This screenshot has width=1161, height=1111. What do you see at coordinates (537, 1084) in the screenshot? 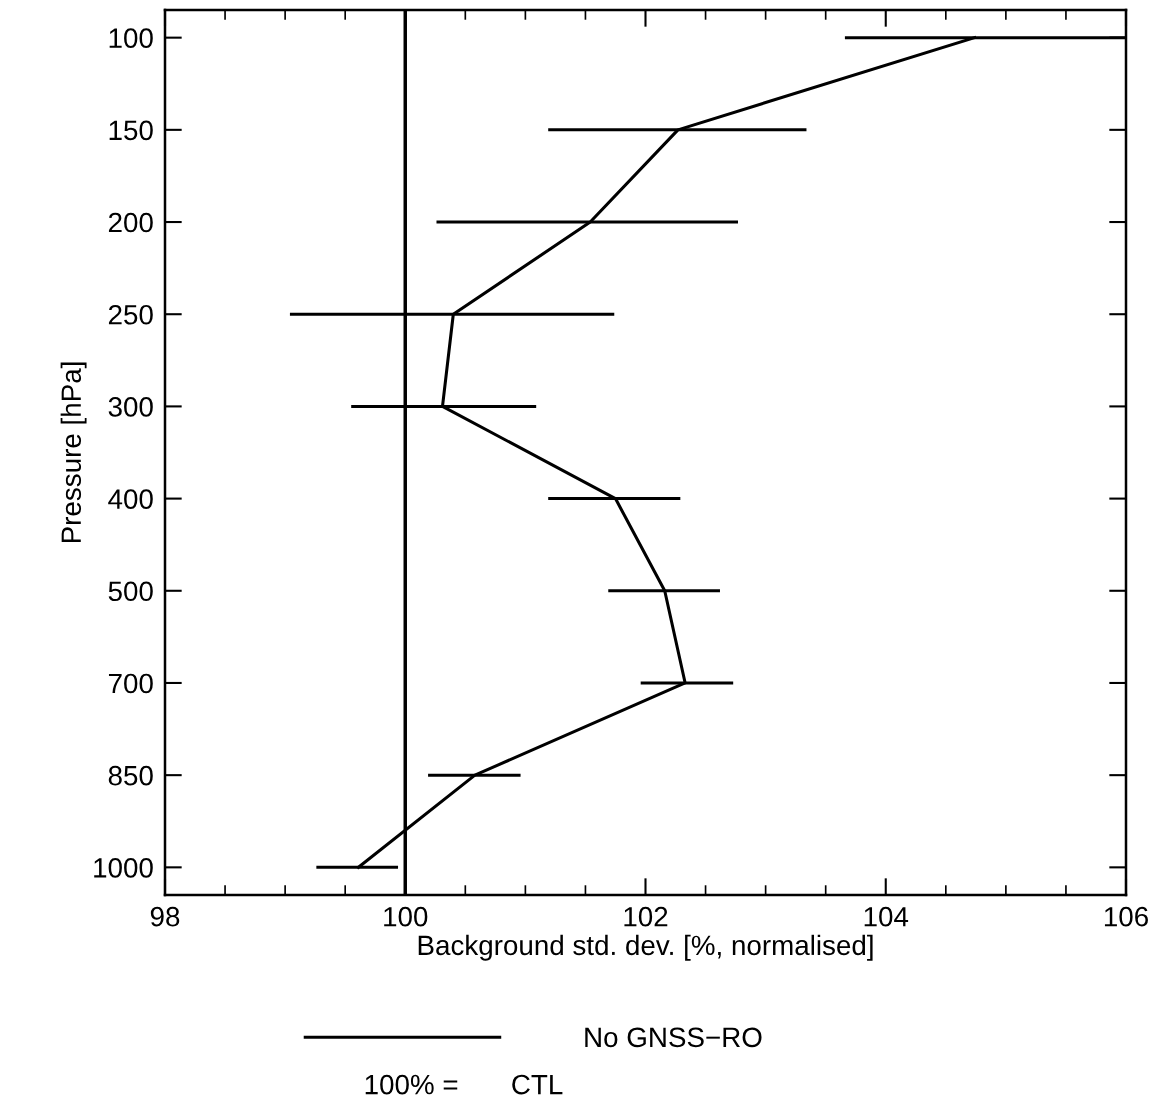
I see `text: CTL` at bounding box center [537, 1084].